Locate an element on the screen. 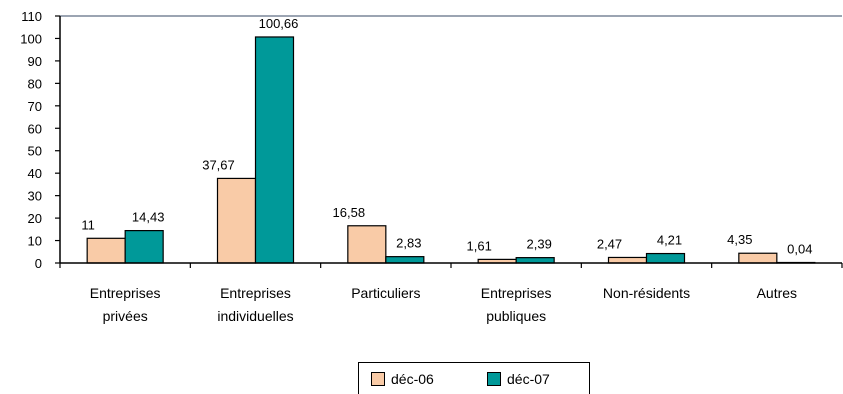  data-label: 2,47 is located at coordinates (609, 243).